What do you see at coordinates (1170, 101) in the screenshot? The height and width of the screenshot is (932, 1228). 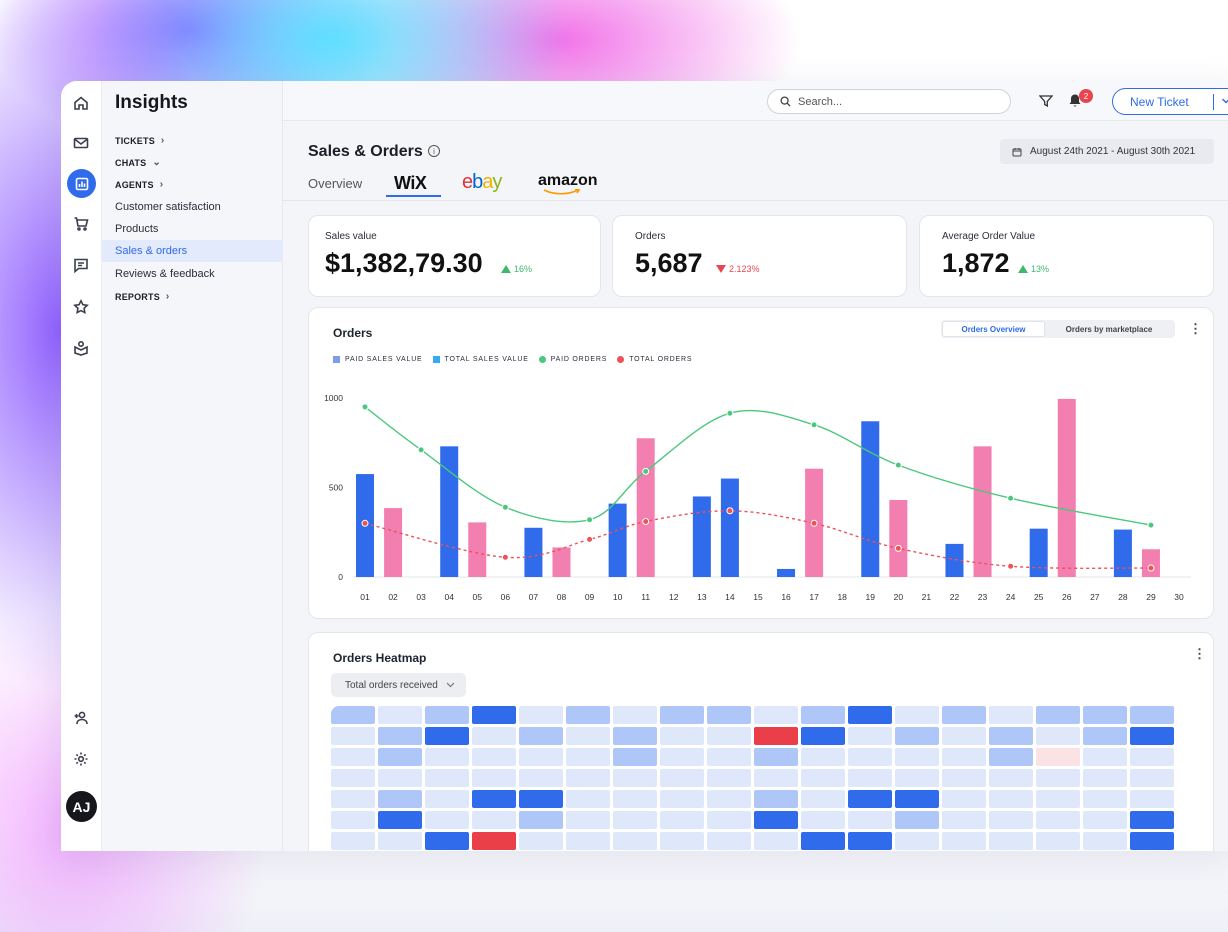 I see `new-ticket-button: New Ticket` at bounding box center [1170, 101].